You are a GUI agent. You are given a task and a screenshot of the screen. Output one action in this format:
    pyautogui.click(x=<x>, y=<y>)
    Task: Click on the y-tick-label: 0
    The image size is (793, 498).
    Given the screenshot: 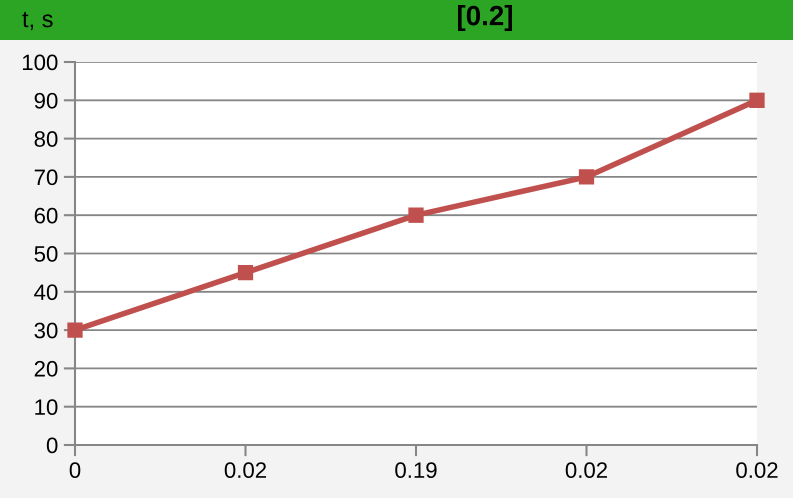 What is the action you would take?
    pyautogui.click(x=52, y=446)
    